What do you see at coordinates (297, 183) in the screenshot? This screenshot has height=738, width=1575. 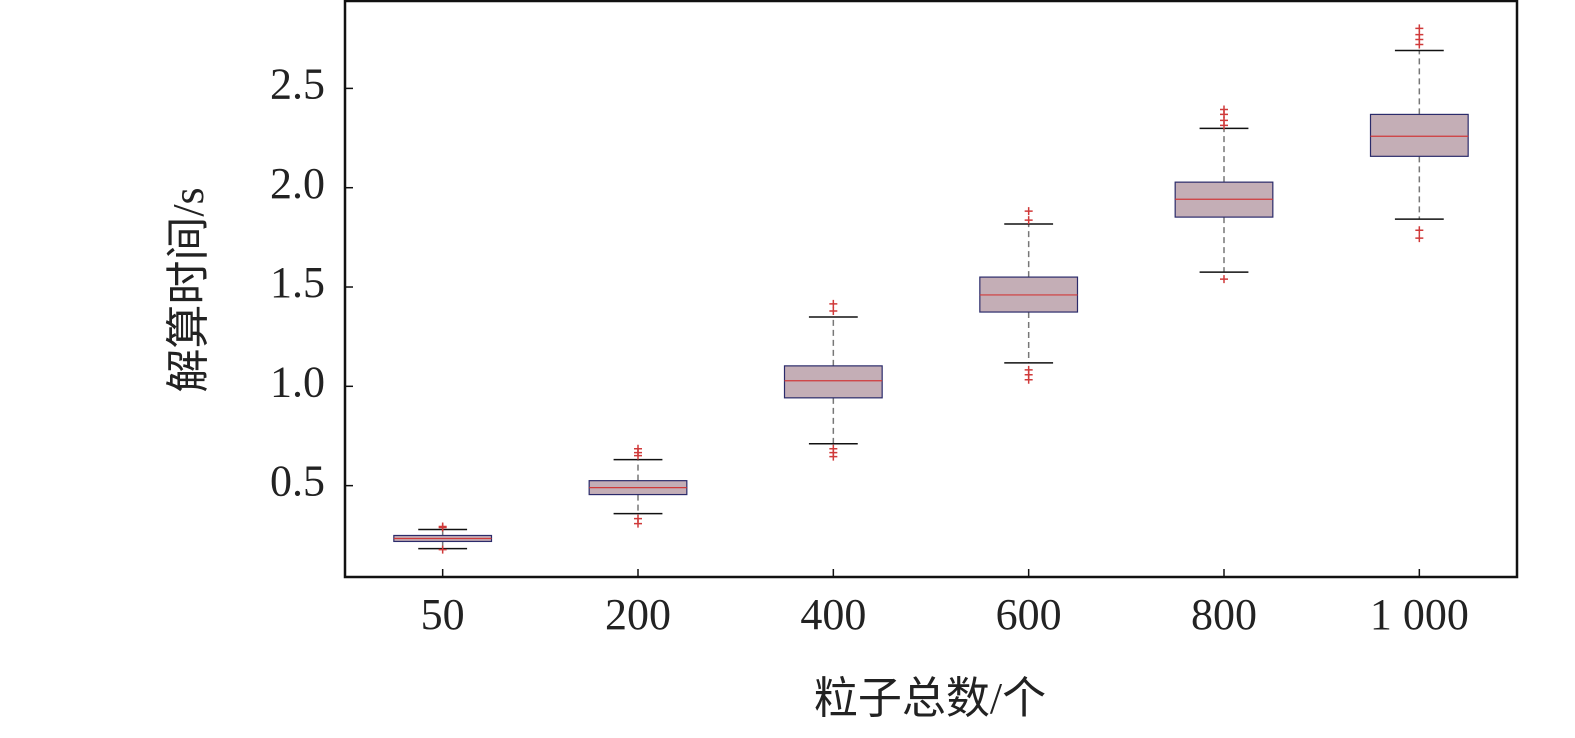 I see `y-tick-label: 2.0` at bounding box center [297, 183].